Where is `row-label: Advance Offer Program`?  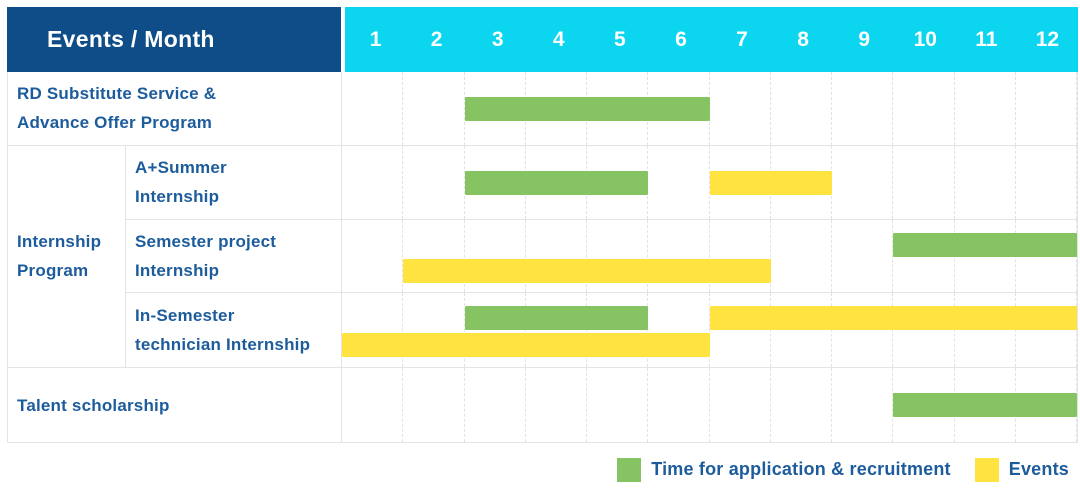 row-label: Advance Offer Program is located at coordinates (115, 123).